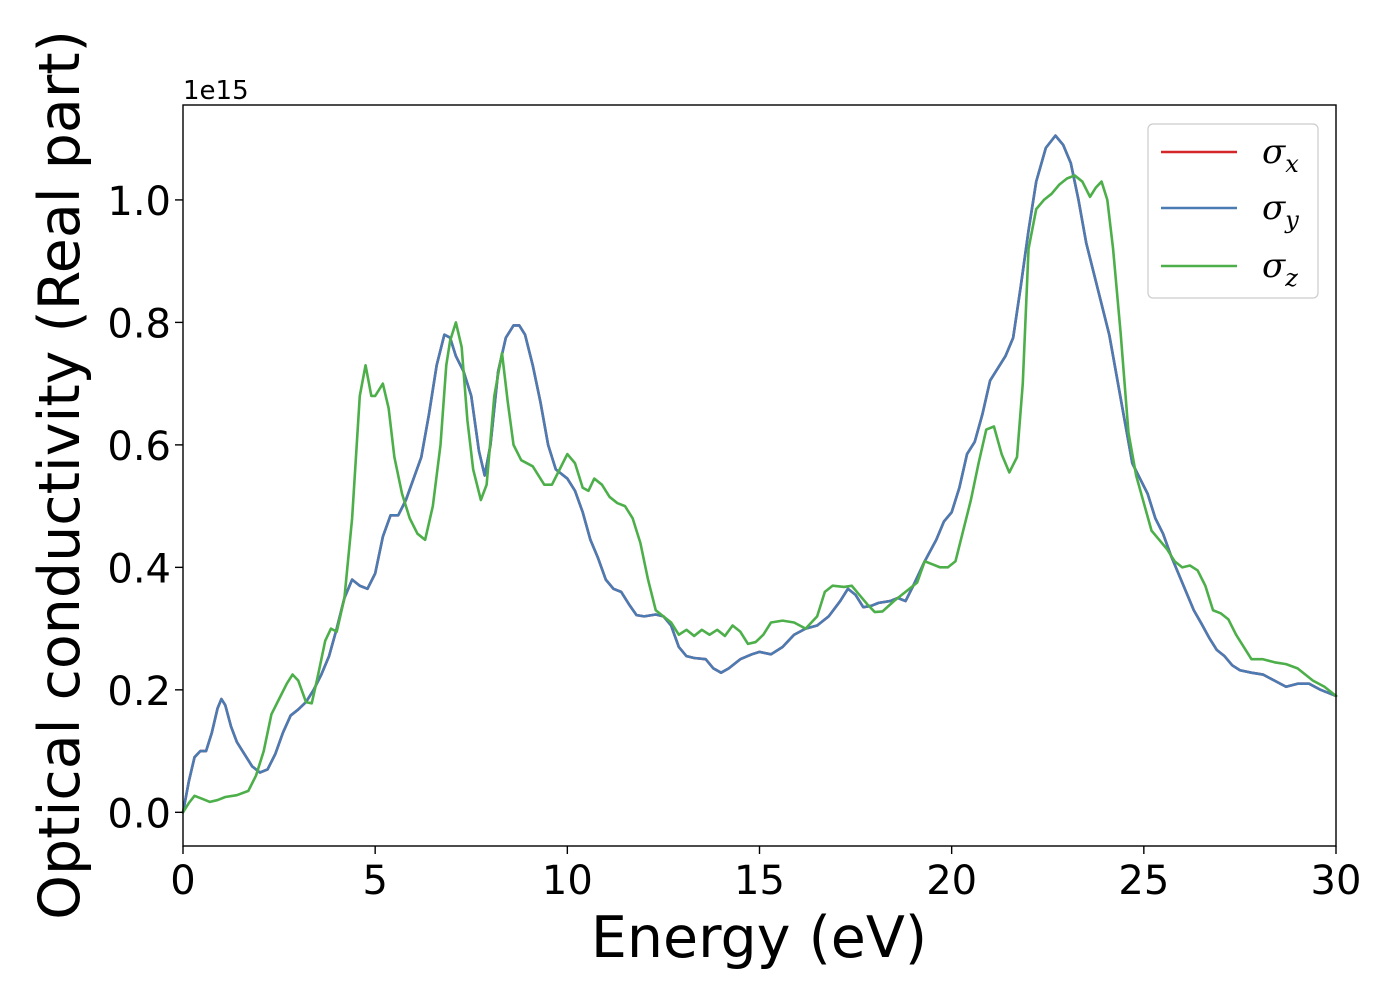 The height and width of the screenshot is (1000, 1400). Describe the element at coordinates (216, 91) in the screenshot. I see `y-offset-label: 1e15` at that location.